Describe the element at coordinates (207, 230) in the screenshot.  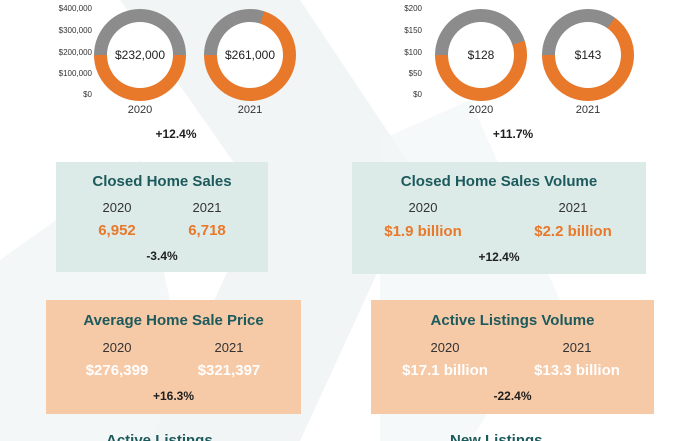
I see `stat-value: 6,718` at that location.